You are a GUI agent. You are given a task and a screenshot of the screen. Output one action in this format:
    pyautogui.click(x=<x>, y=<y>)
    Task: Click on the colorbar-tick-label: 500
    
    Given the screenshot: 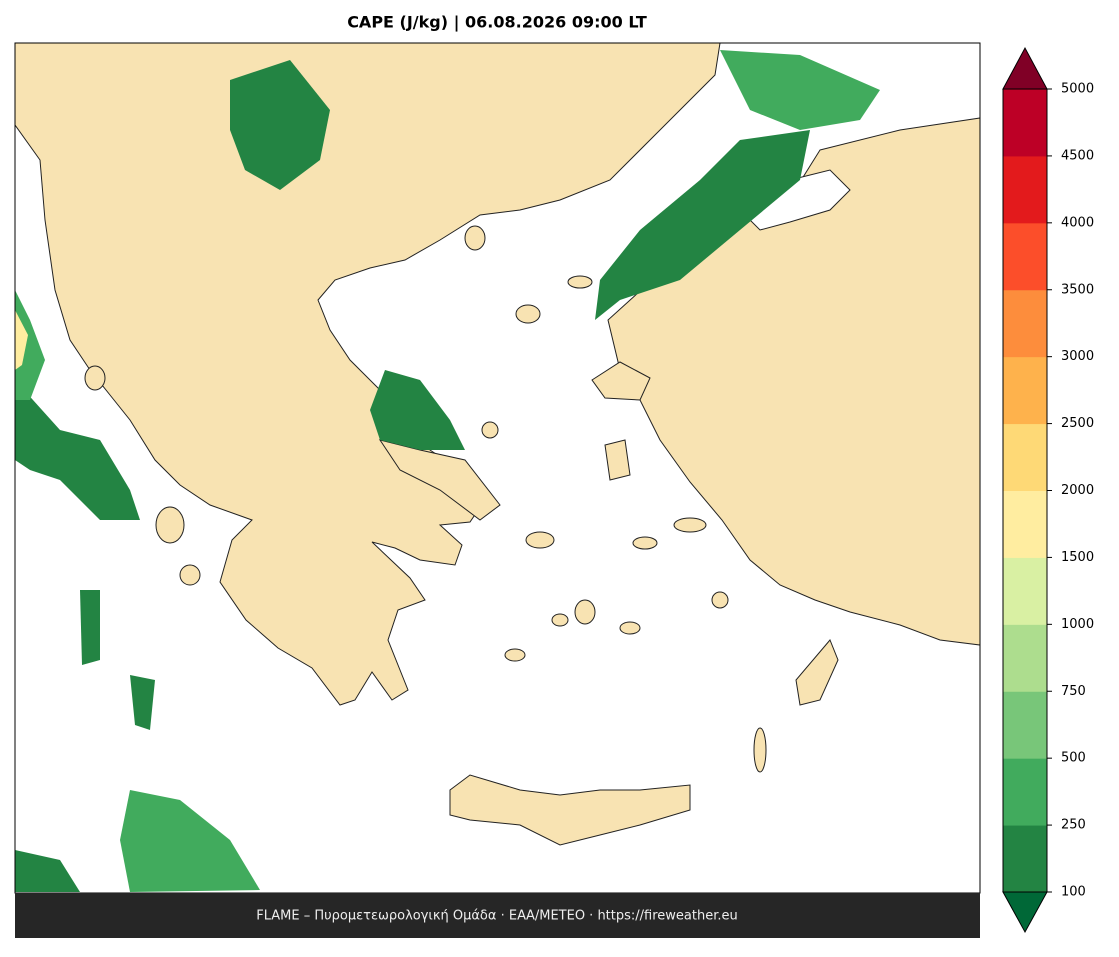 What is the action you would take?
    pyautogui.click(x=1073, y=758)
    